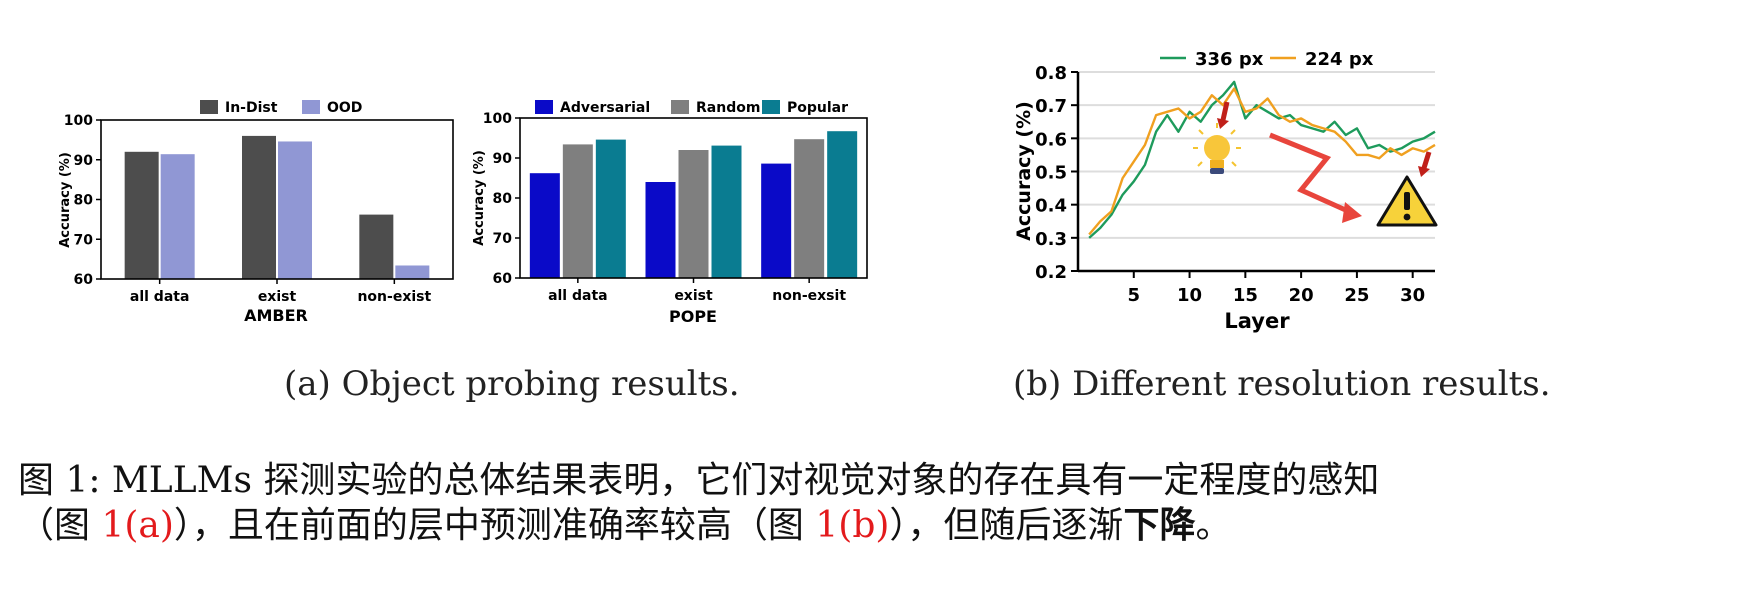  I want to click on figure-caption-line-2: （图 1(a)），且在前面的层中预测准确率较高（图 1(b)），但随后逐渐下降。, so click(624, 525).